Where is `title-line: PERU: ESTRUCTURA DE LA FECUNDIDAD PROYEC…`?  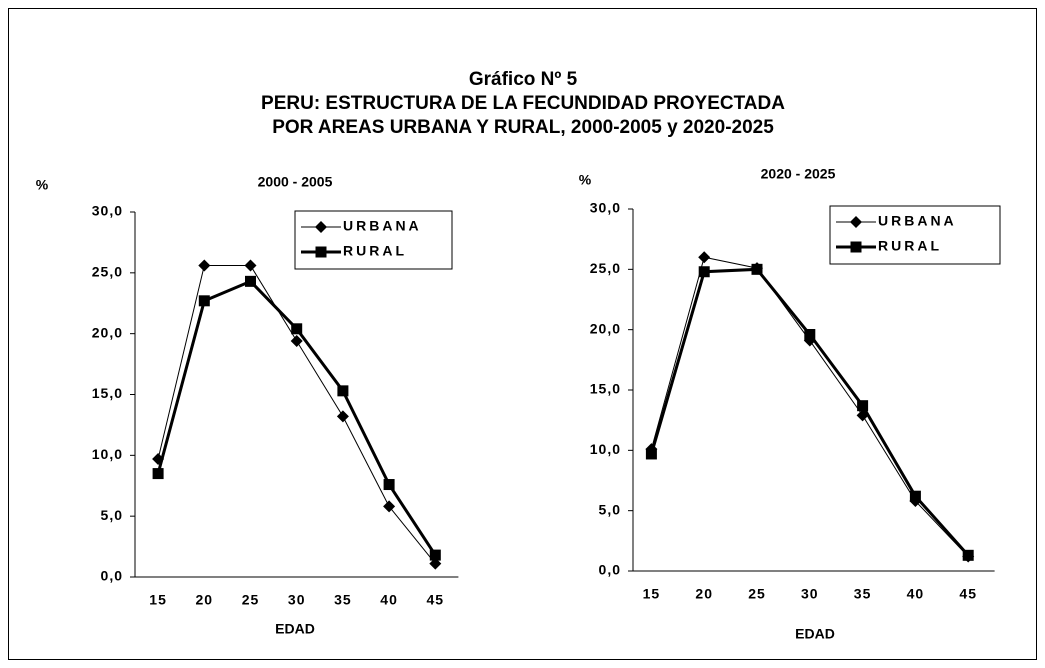
title-line: PERU: ESTRUCTURA DE LA FECUNDIDAD PROYEC… is located at coordinates (523, 103).